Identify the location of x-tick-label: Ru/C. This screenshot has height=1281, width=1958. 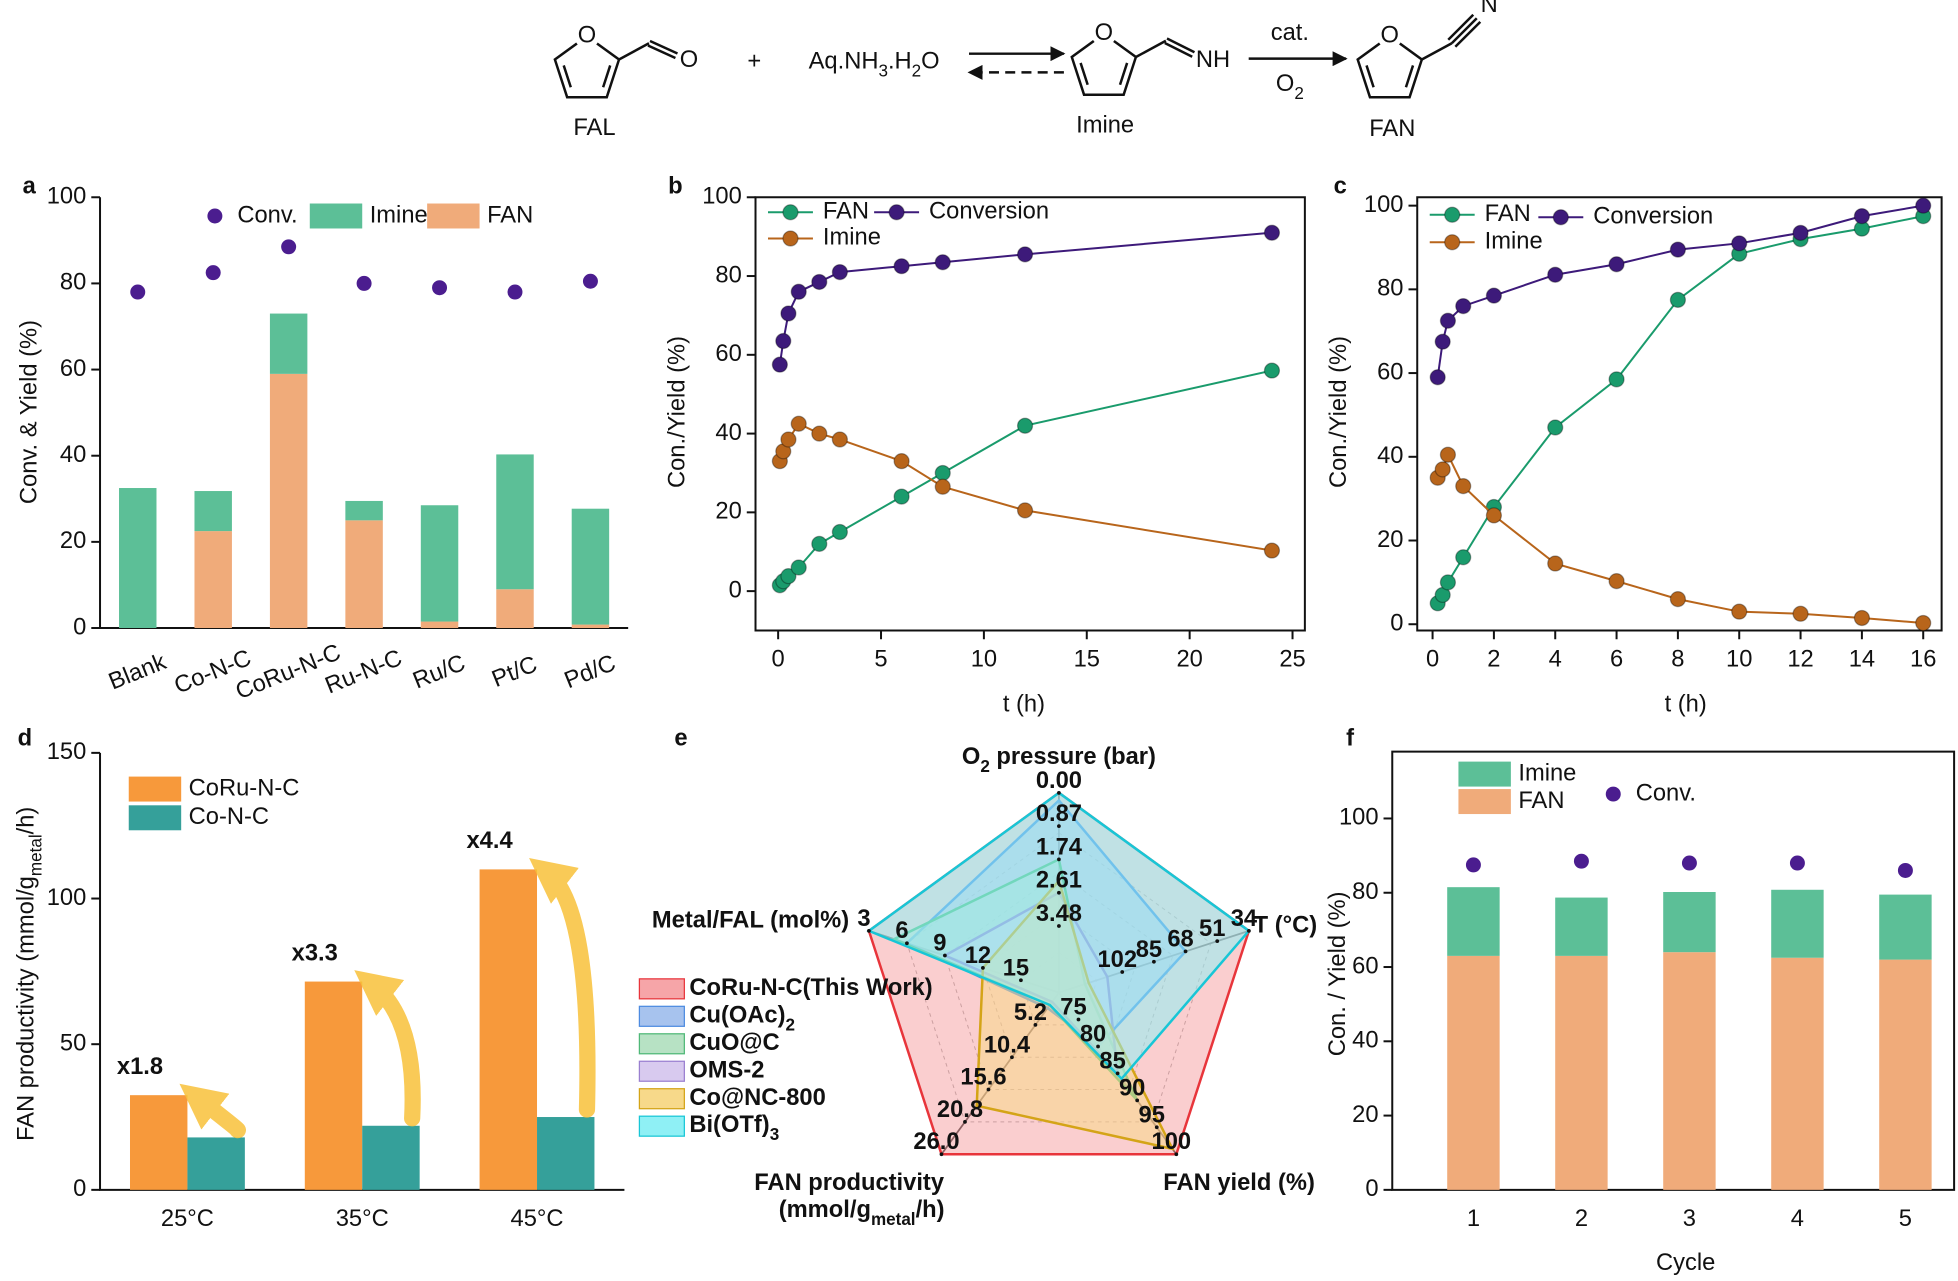
(439, 672).